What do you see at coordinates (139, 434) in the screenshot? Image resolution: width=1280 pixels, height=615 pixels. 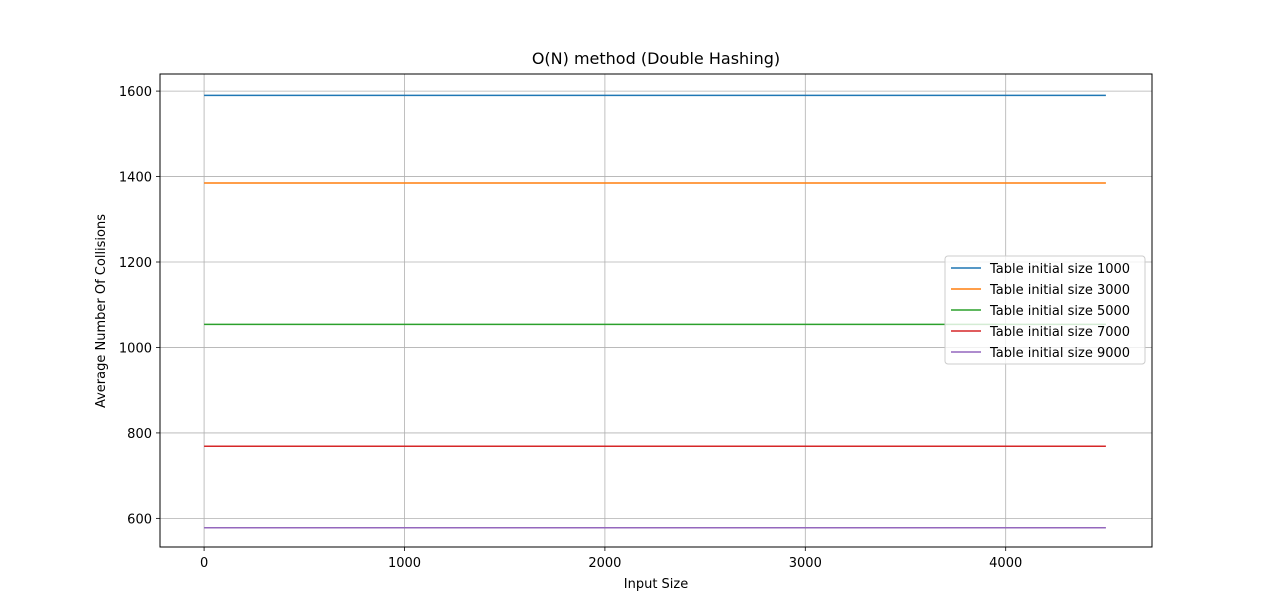 I see `y-tick-label: 800` at bounding box center [139, 434].